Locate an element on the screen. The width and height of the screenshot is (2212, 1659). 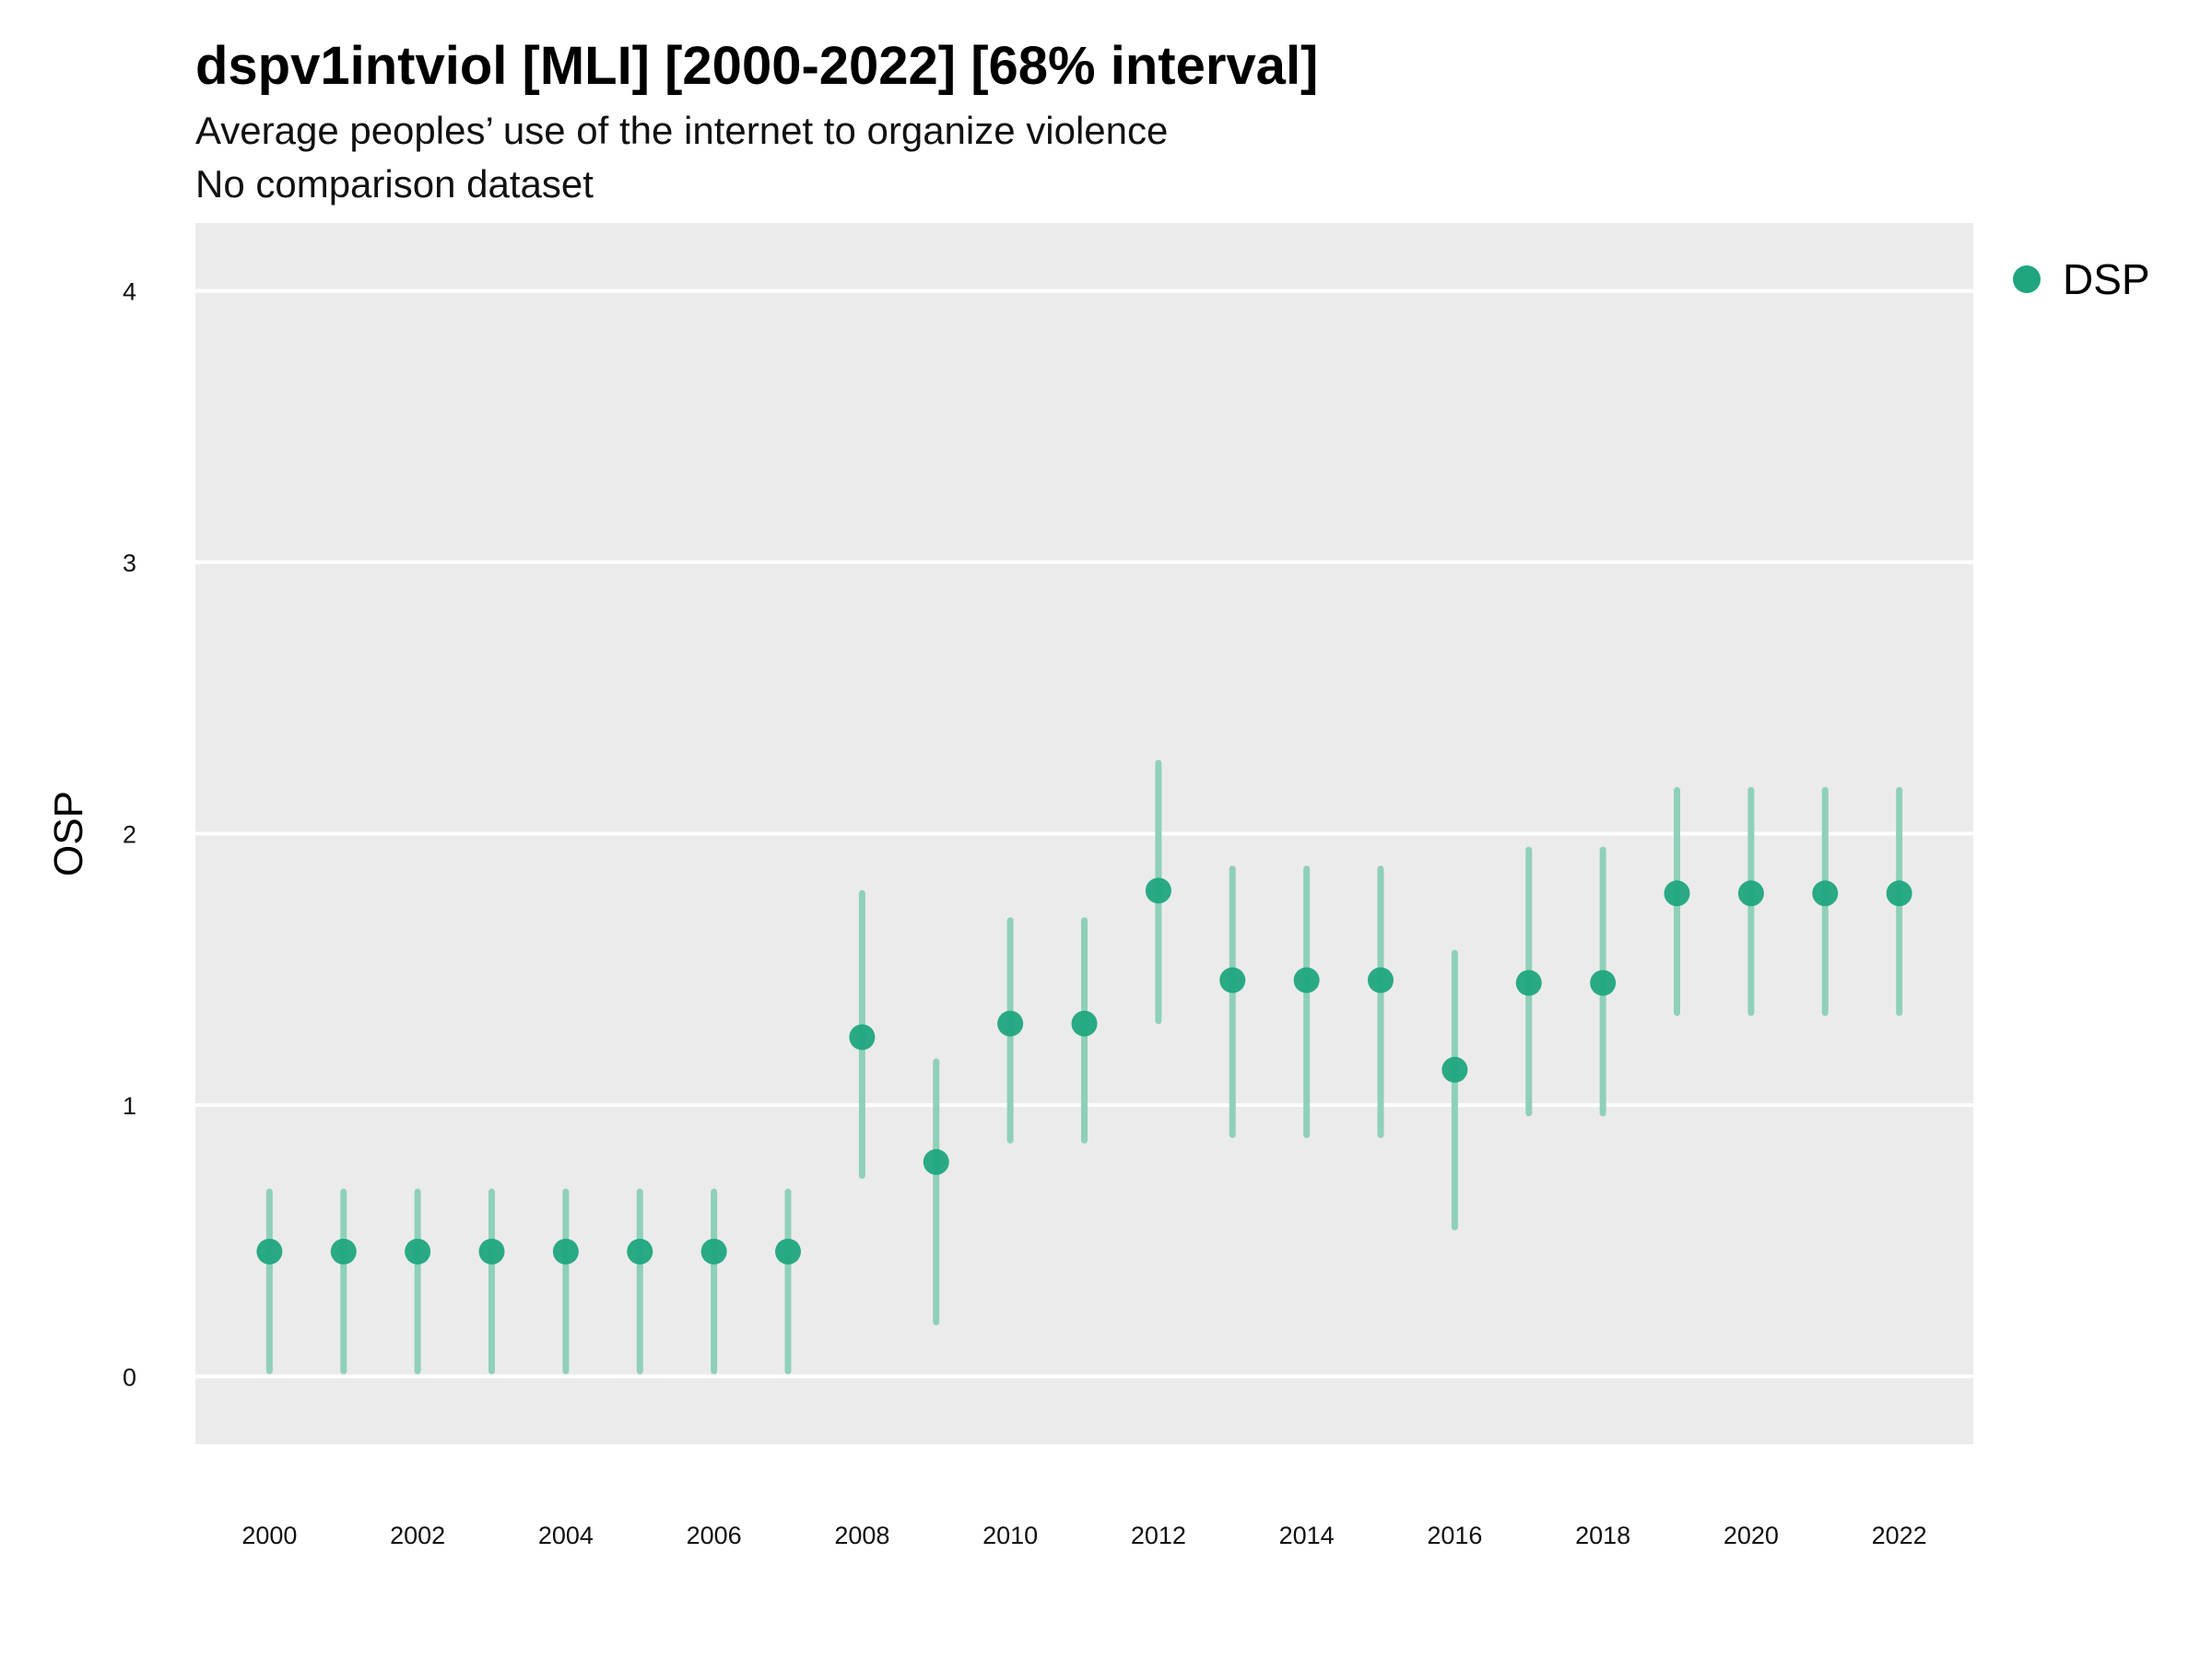
x-tick-label: 2004 is located at coordinates (566, 1535).